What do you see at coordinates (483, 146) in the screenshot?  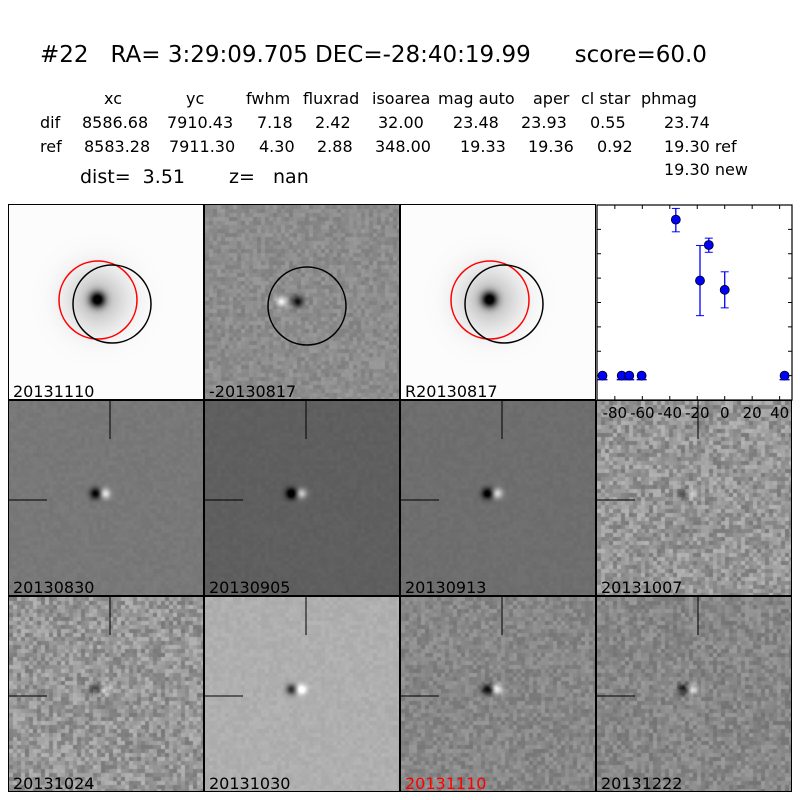 I see `table-cell: 19.33` at bounding box center [483, 146].